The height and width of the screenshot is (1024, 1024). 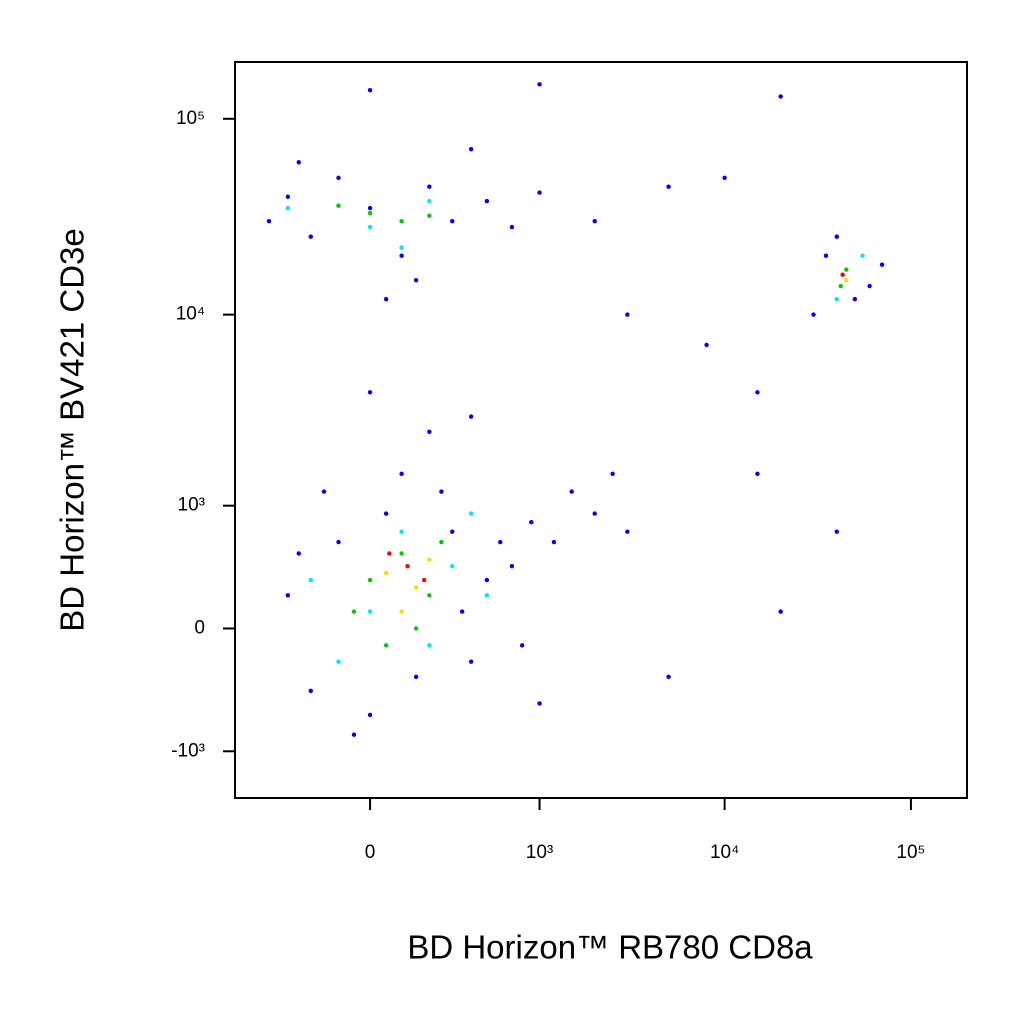 I want to click on y-tick-label: 10⁵, so click(x=190, y=118).